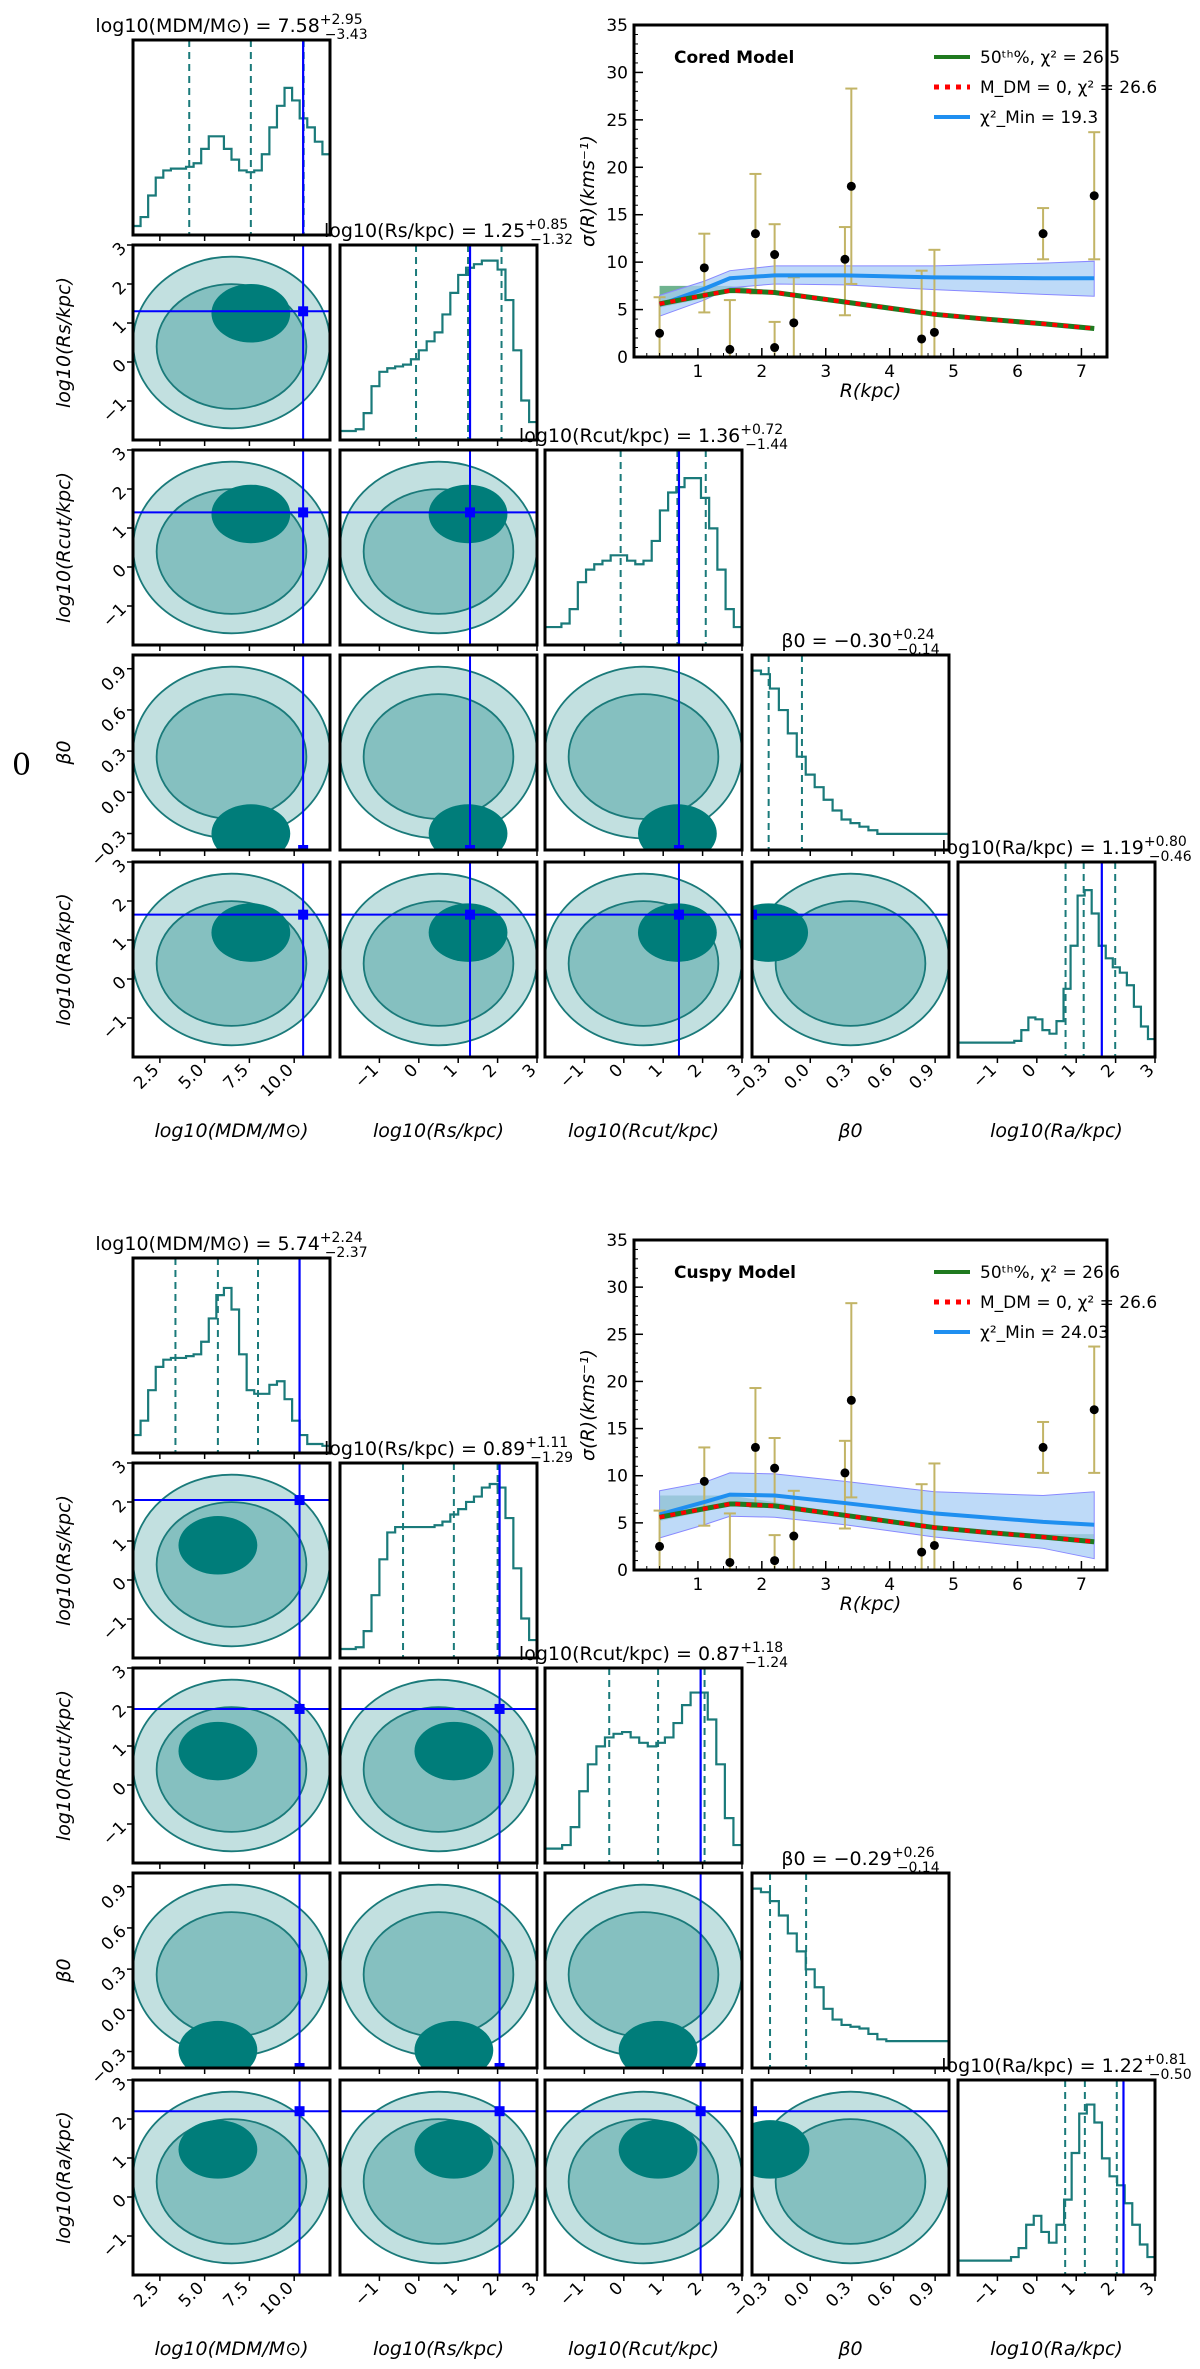 This screenshot has width=1200, height=2369. What do you see at coordinates (64, 959) in the screenshot?
I see `y-axis-label: log10(Ra/kpc)` at bounding box center [64, 959].